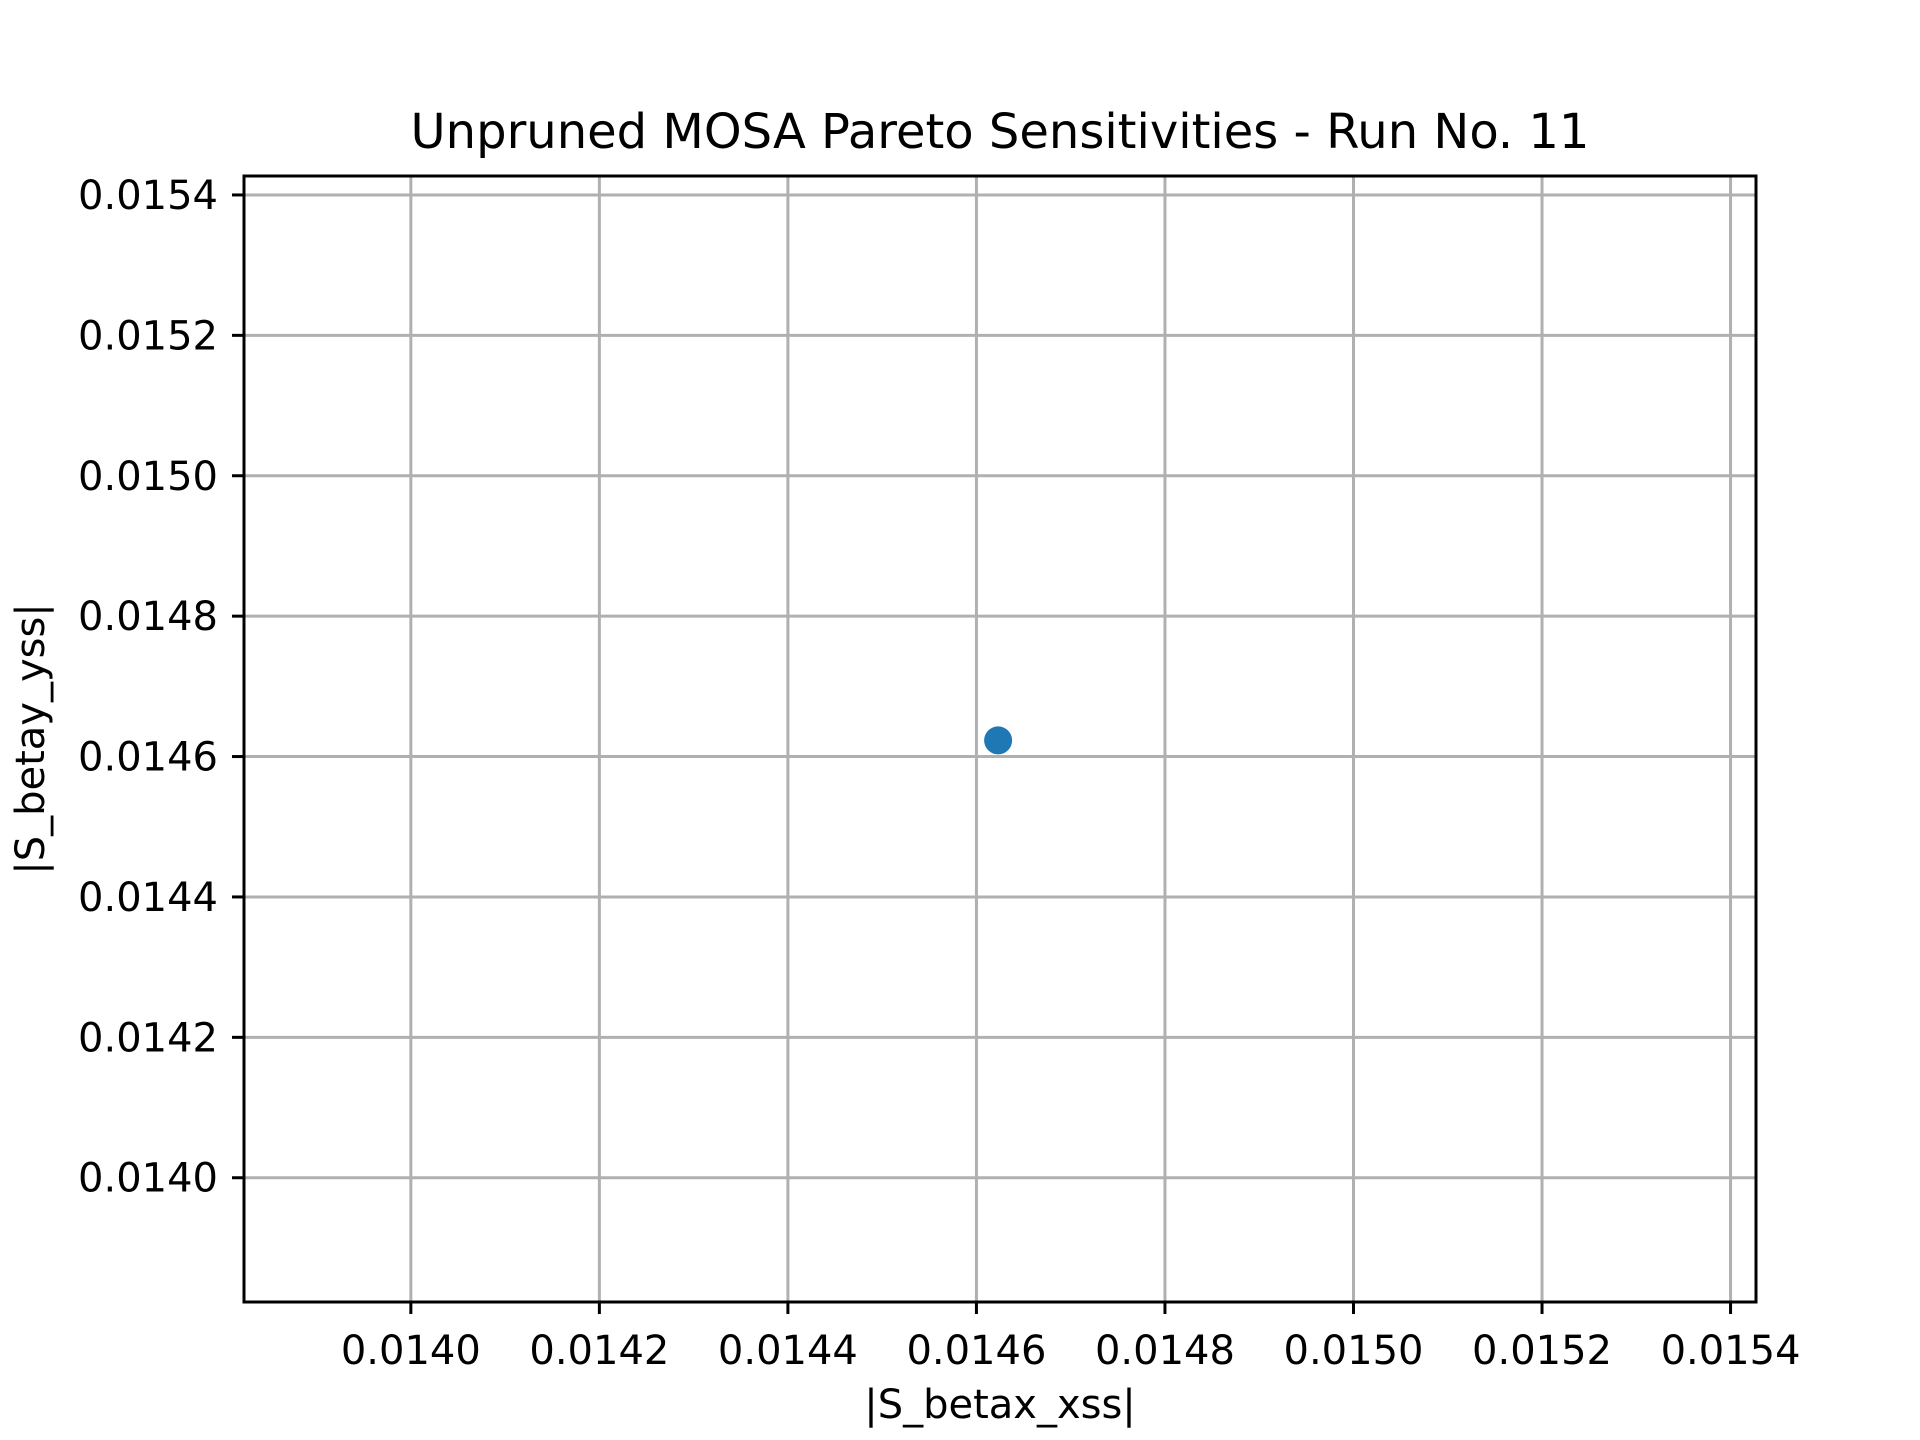  I want to click on data-point, so click(998, 740).